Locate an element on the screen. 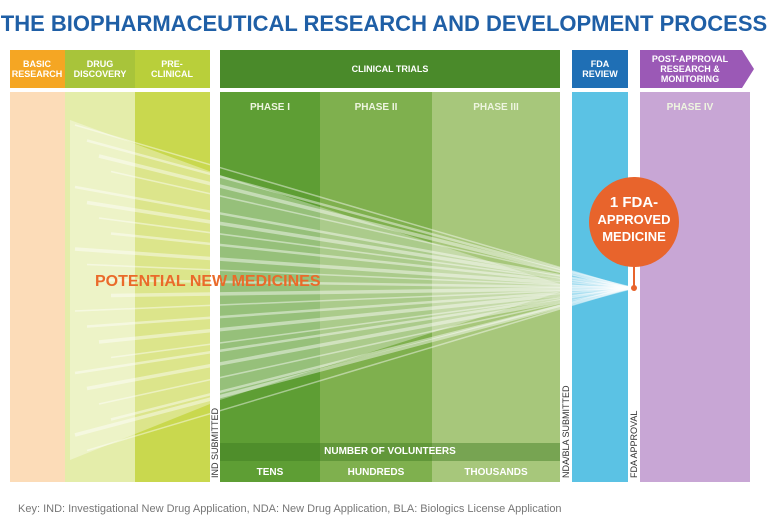 The width and height of the screenshot is (768, 527). review-body is located at coordinates (600, 287).